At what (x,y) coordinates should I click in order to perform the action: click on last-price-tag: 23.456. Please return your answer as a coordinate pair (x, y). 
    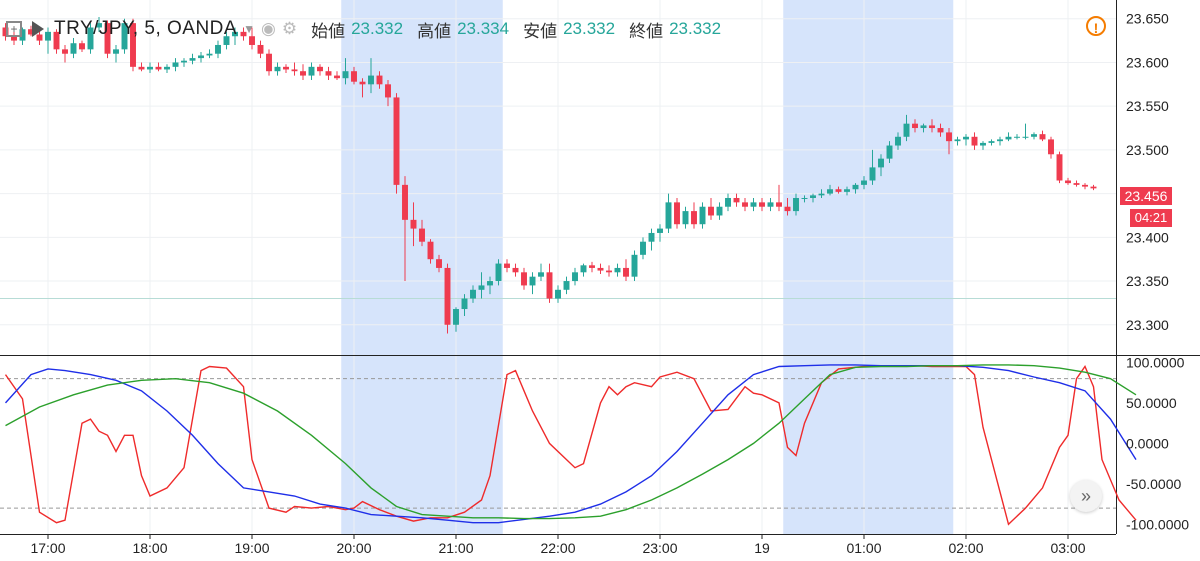
    Looking at the image, I should click on (1146, 196).